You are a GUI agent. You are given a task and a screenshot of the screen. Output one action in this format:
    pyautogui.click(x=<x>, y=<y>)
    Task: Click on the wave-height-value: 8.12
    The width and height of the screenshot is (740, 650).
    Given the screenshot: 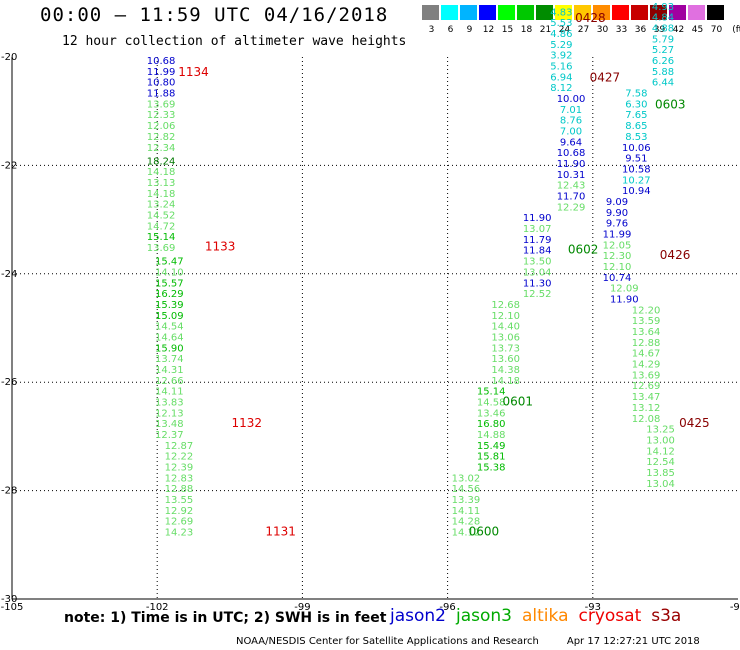 What is the action you would take?
    pyautogui.click(x=561, y=88)
    